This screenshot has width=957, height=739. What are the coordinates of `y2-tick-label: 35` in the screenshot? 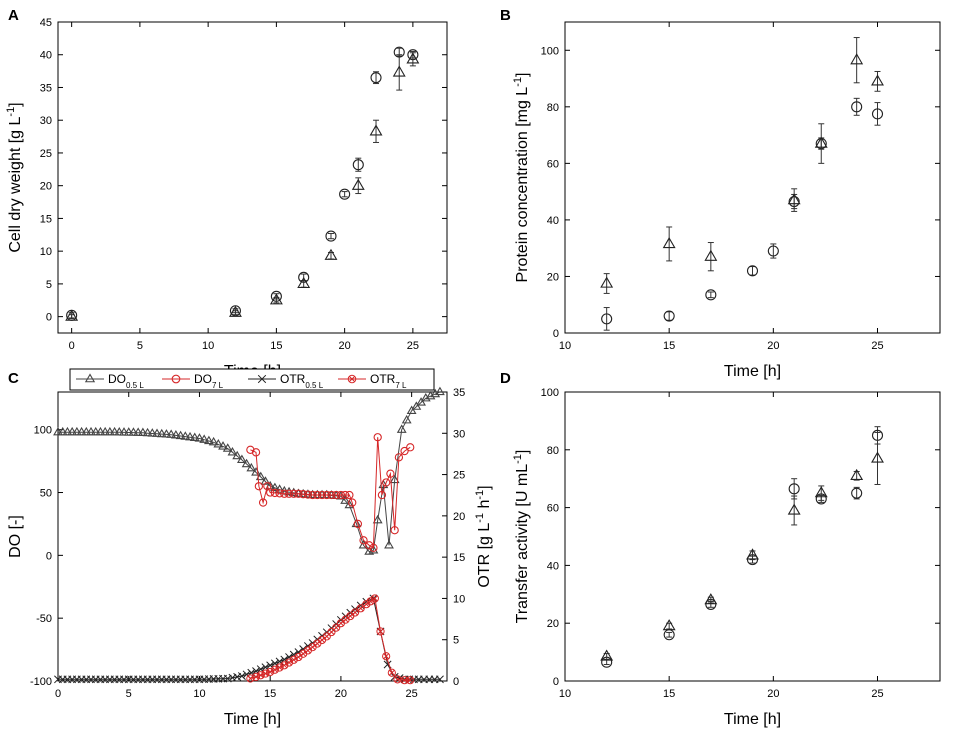 It's located at (459, 393).